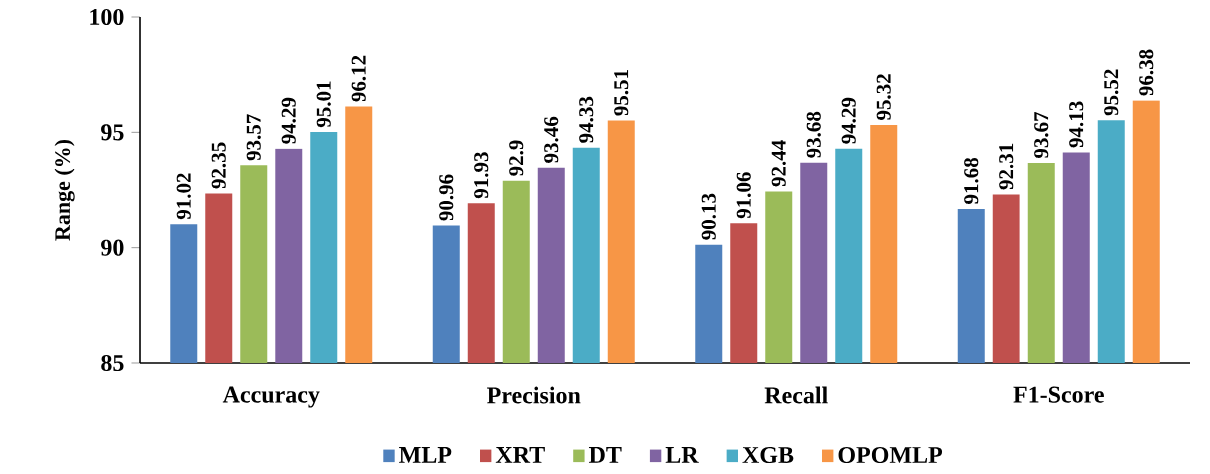 Image resolution: width=1210 pixels, height=474 pixels. What do you see at coordinates (890, 455) in the screenshot?
I see `legend-label: OPOMLP` at bounding box center [890, 455].